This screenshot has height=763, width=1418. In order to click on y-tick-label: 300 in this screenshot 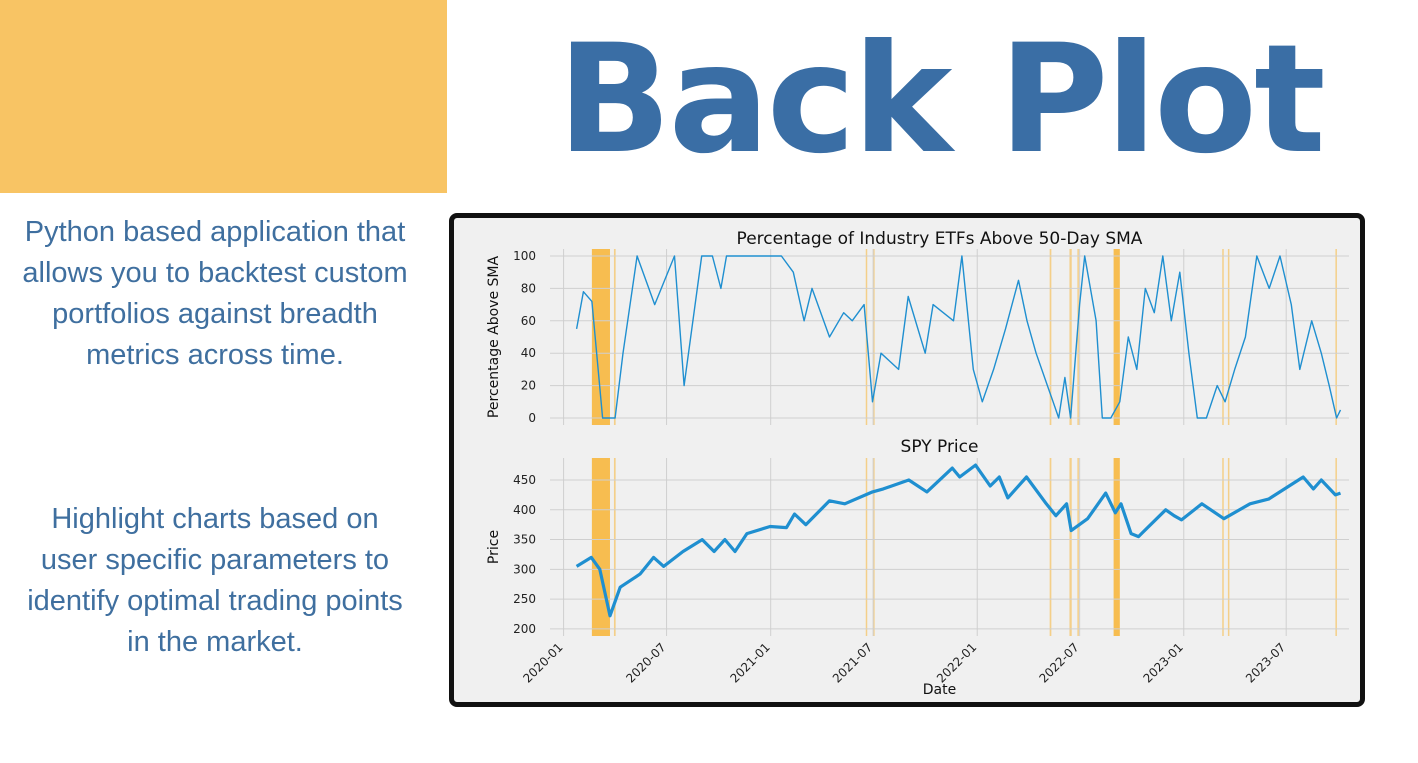, I will do `click(524, 569)`.